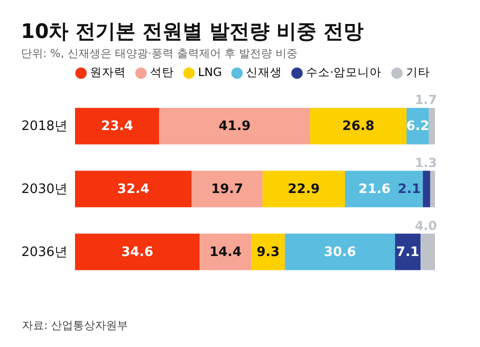  I want to click on data-label: 1.7, so click(425, 100).